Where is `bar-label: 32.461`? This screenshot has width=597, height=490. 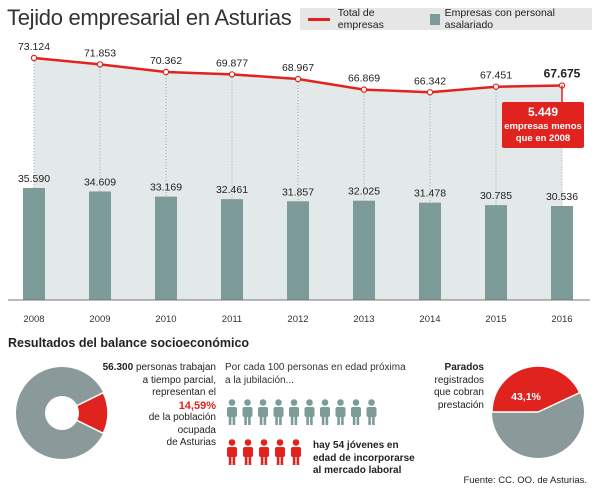 bar-label: 32.461 is located at coordinates (232, 190).